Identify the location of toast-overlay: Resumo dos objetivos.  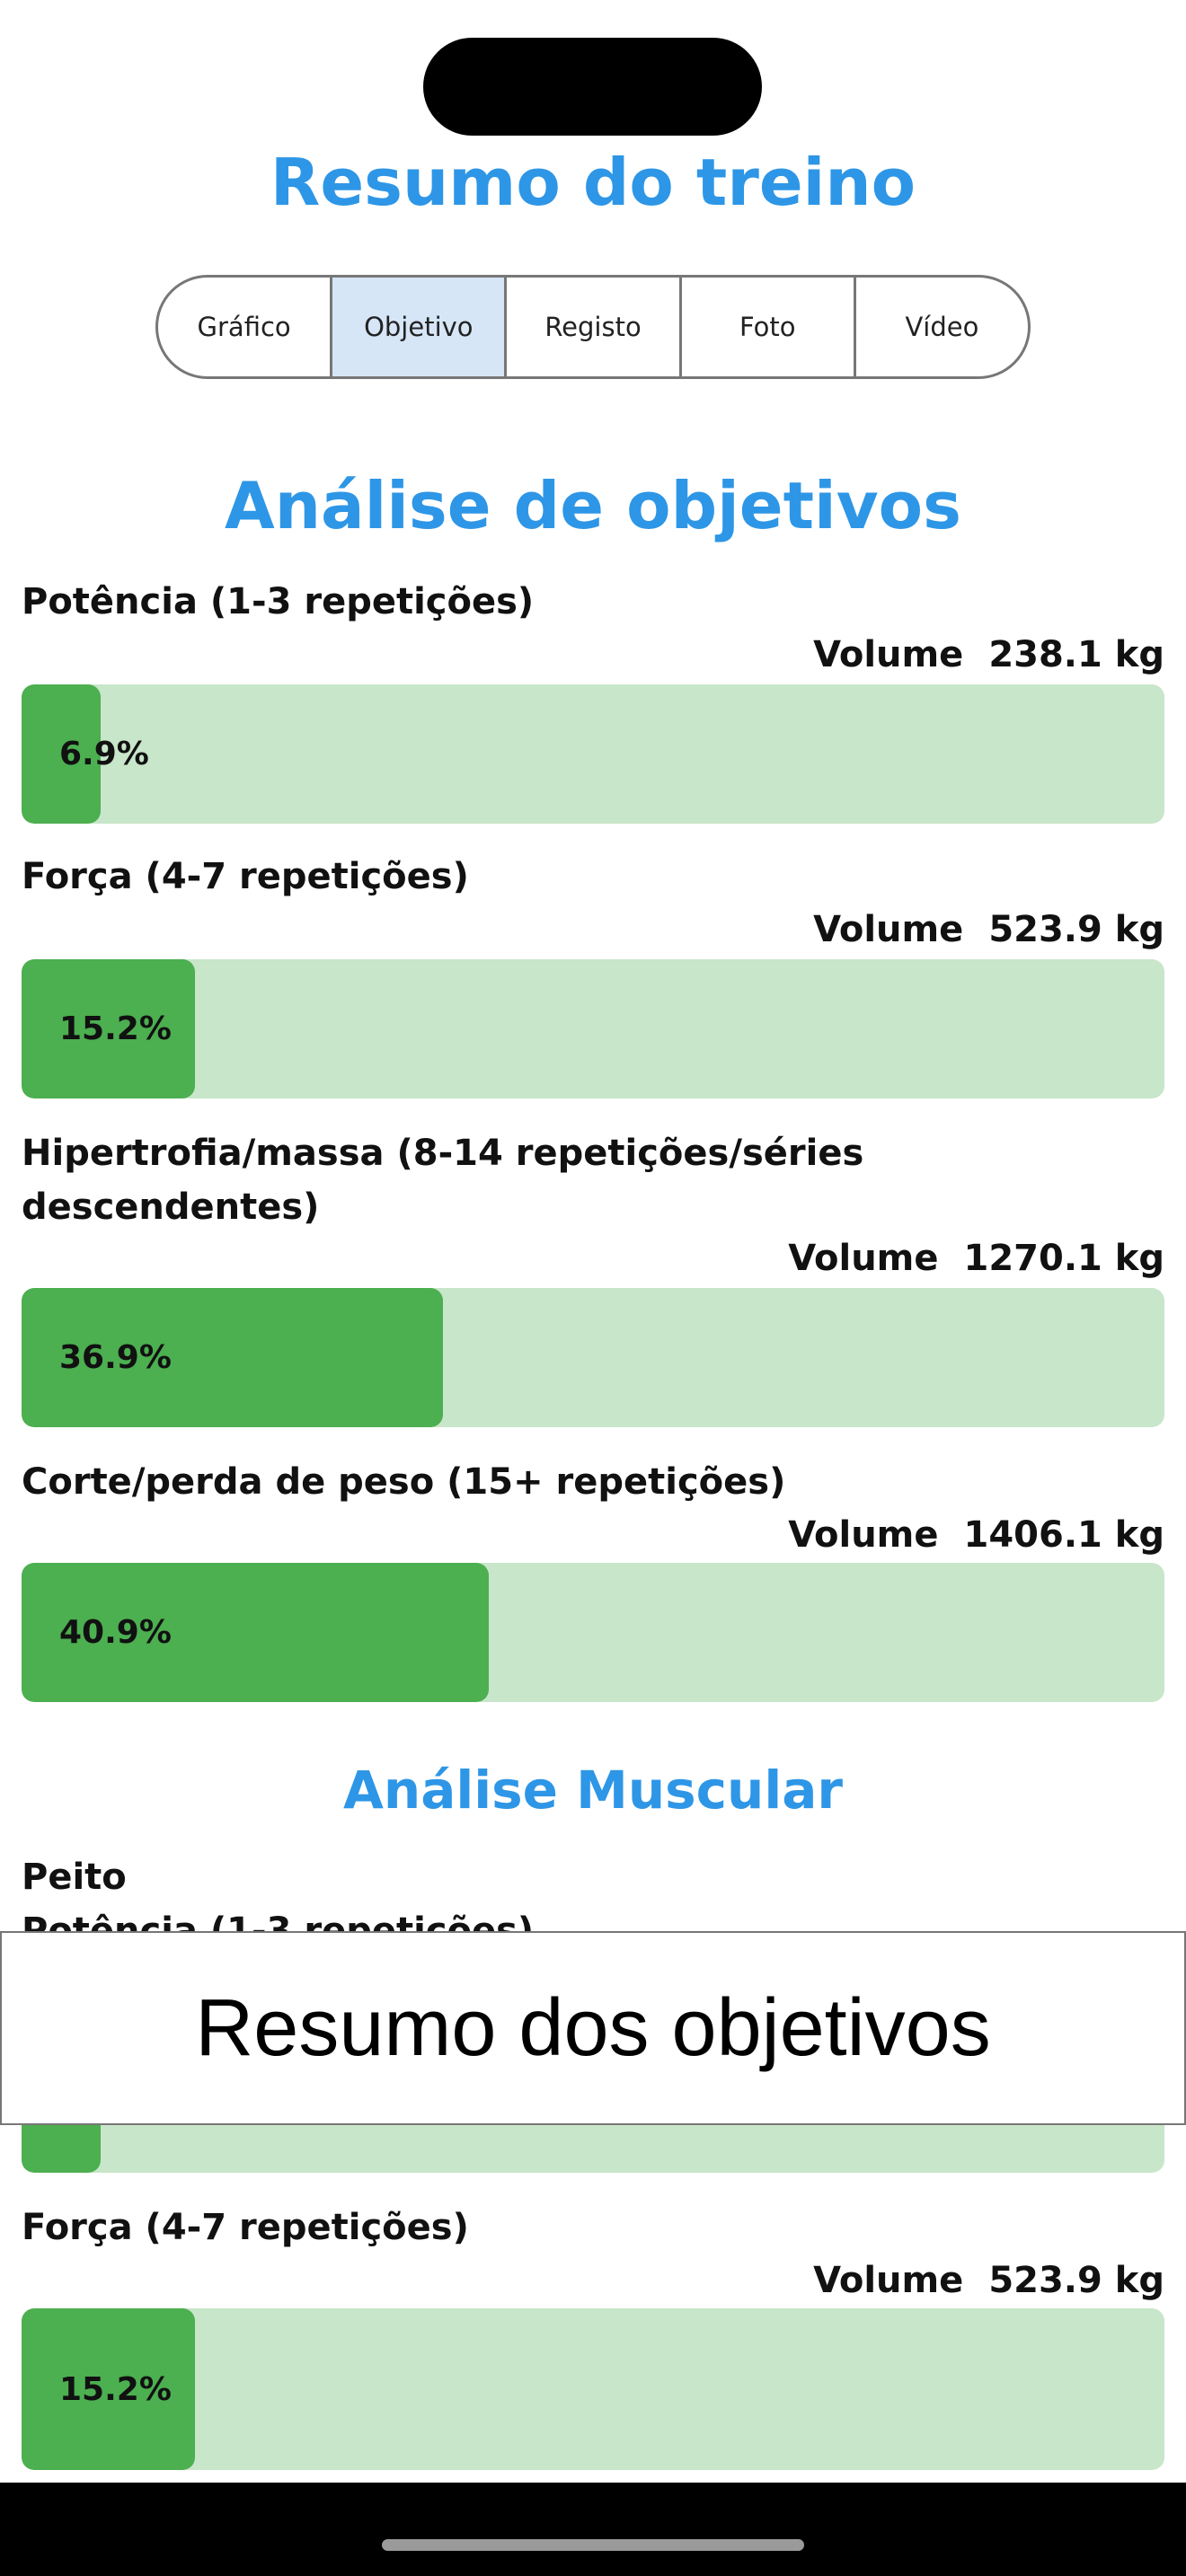
(593, 2028).